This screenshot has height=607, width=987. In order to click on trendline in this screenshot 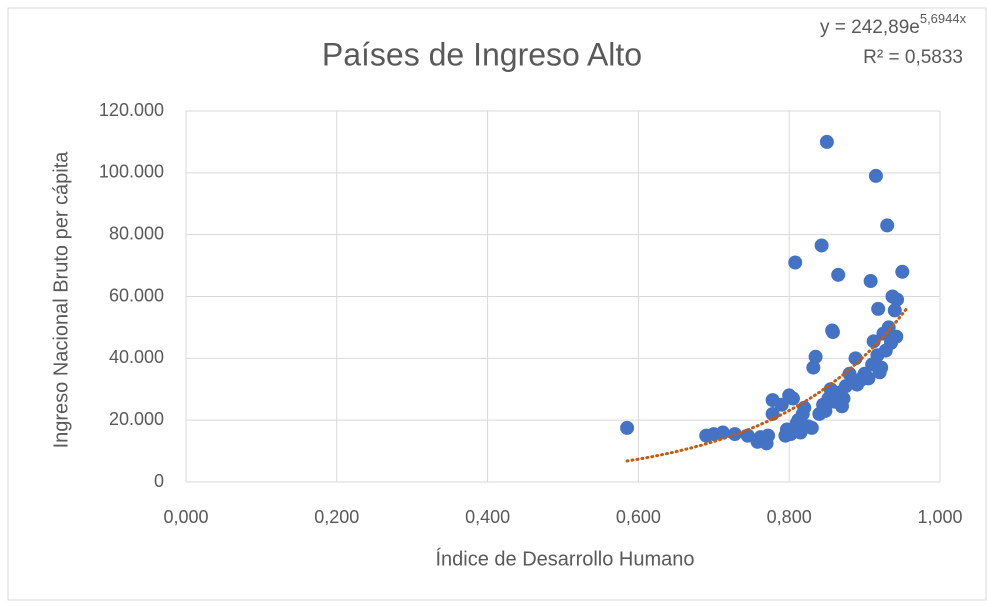, I will do `click(766, 385)`.